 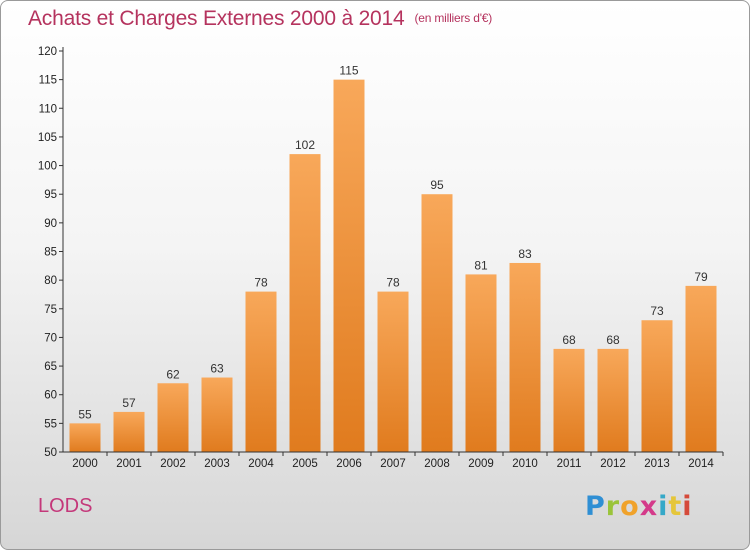 What do you see at coordinates (50, 224) in the screenshot?
I see `y-tick-label-90: 90` at bounding box center [50, 224].